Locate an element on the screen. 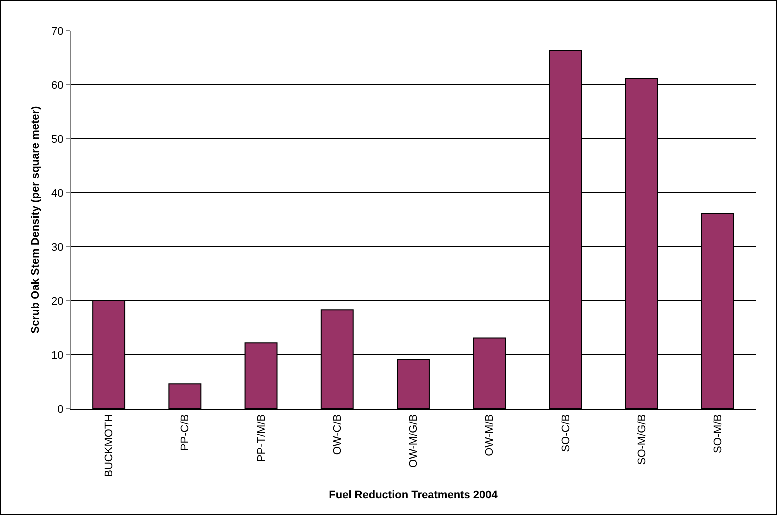  x-tick-label: PP-T/M/B is located at coordinates (262, 438).